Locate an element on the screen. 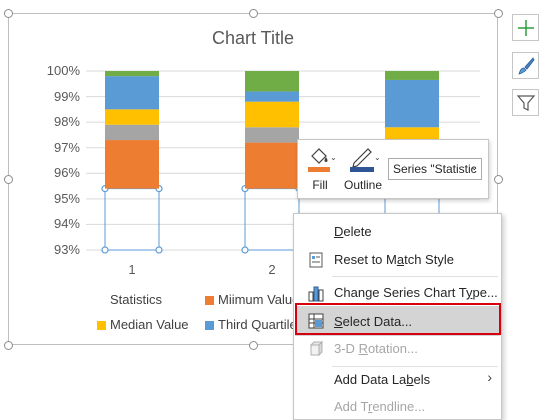  y-tick-label: 93% is located at coordinates (66, 249).